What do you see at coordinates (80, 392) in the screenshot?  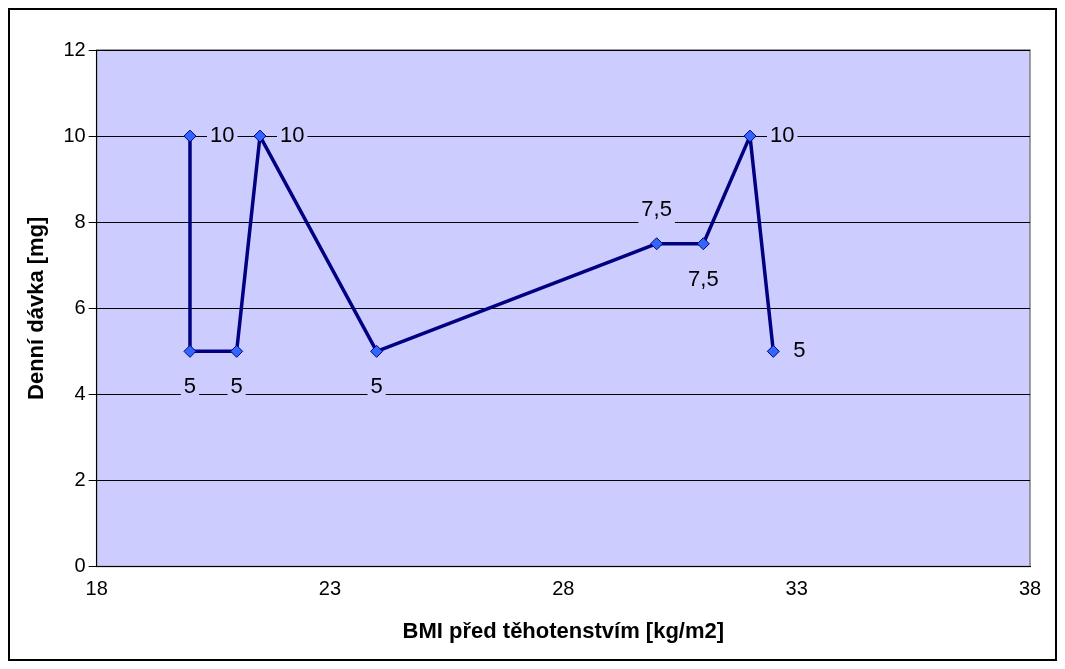 I see `y-tick-label: 4` at bounding box center [80, 392].